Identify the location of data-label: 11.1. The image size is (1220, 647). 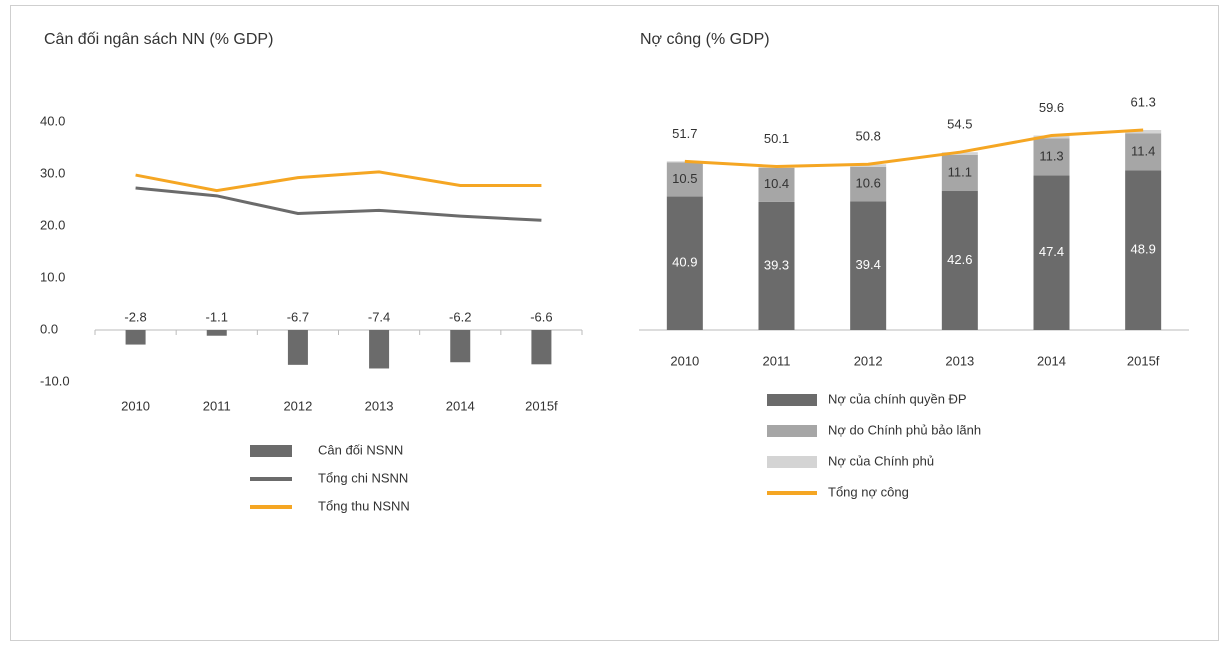
(960, 171).